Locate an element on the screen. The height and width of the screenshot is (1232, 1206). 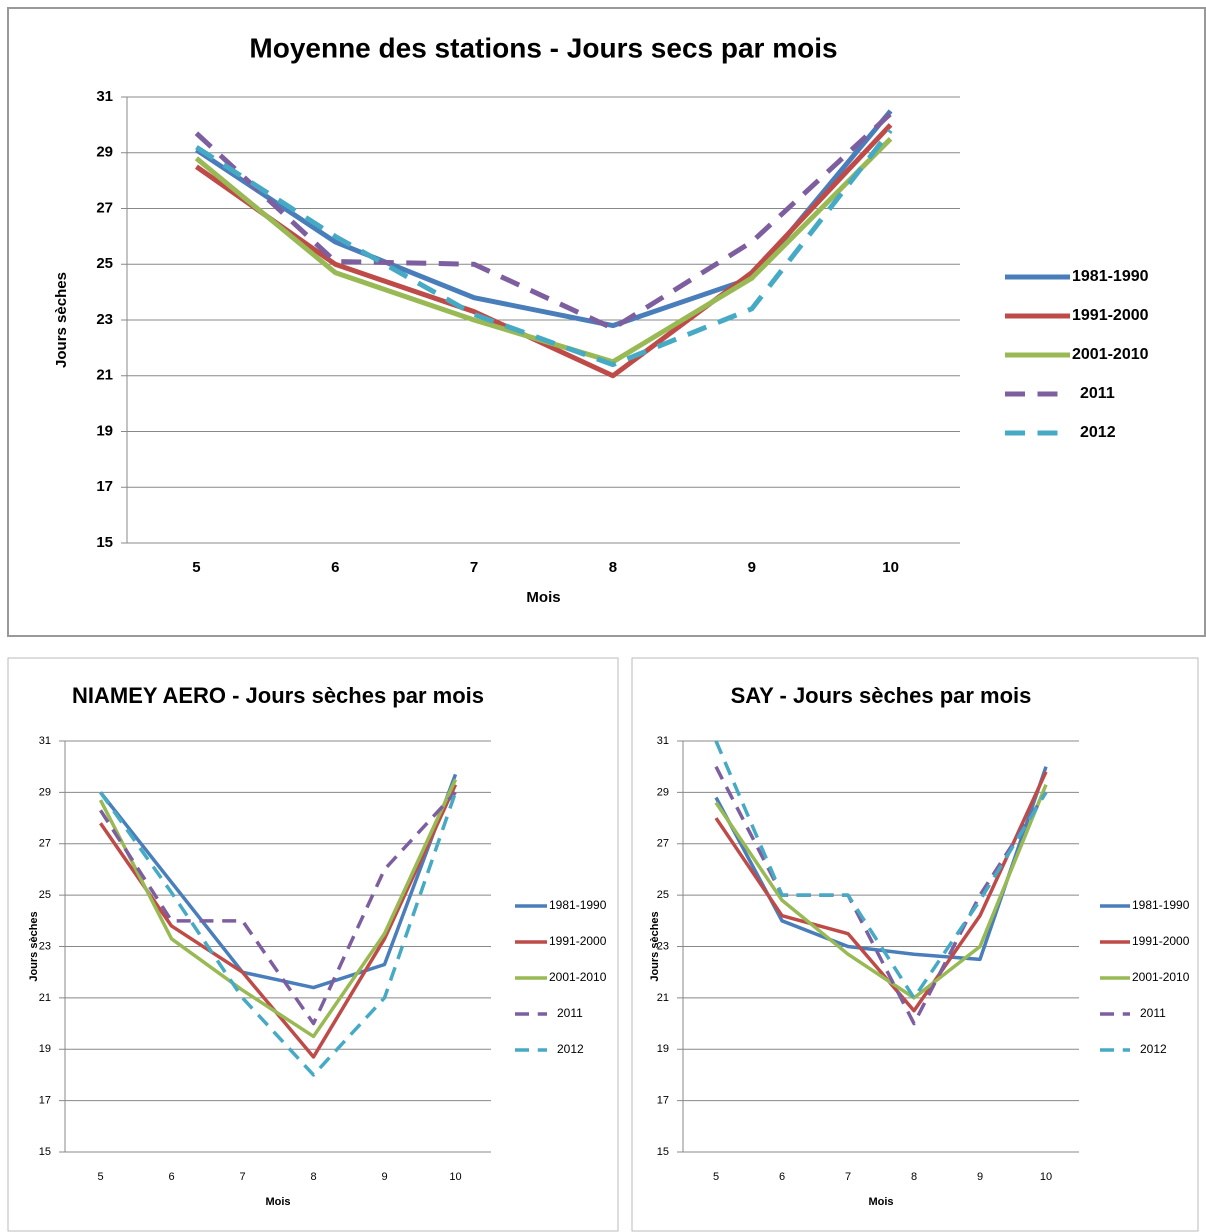
chart-title: SAY - Jours sèches par mois is located at coordinates (881, 695).